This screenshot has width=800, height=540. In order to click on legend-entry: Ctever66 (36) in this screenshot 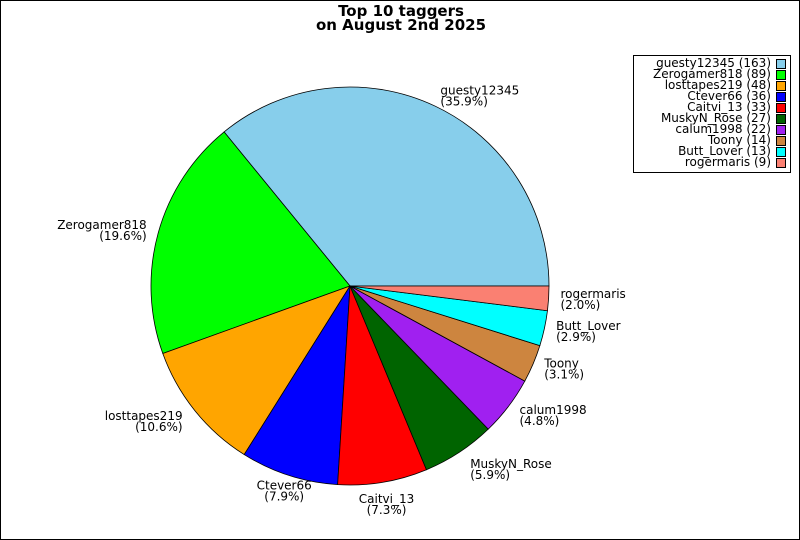, I will do `click(712, 96)`.